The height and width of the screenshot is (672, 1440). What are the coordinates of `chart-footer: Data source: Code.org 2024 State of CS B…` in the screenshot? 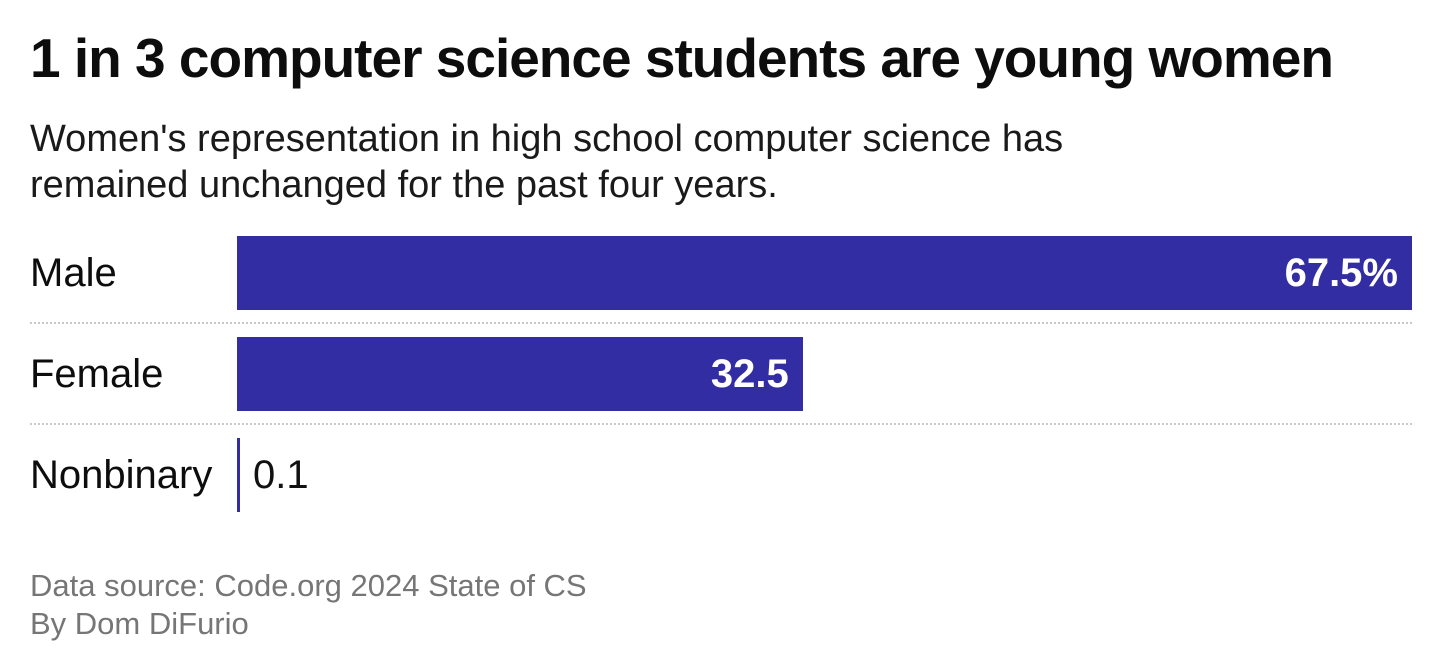 It's located at (721, 605).